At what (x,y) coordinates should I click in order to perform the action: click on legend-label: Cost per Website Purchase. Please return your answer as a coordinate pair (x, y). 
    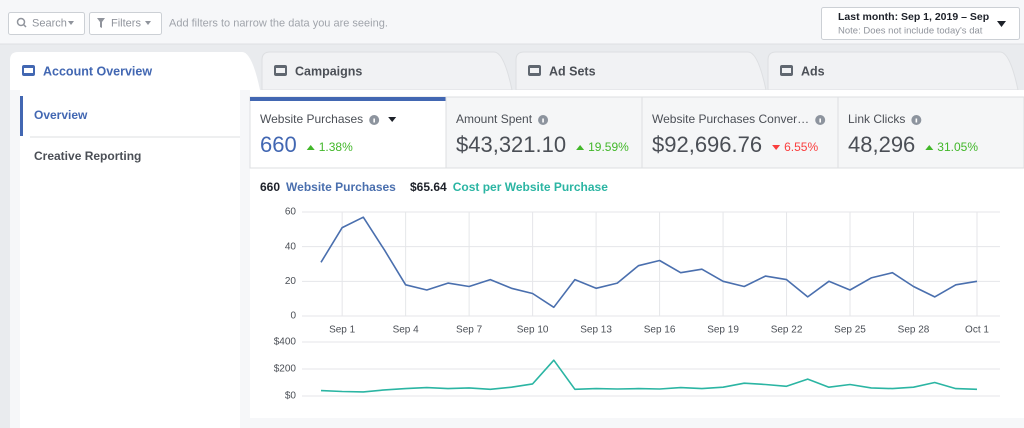
    Looking at the image, I should click on (530, 187).